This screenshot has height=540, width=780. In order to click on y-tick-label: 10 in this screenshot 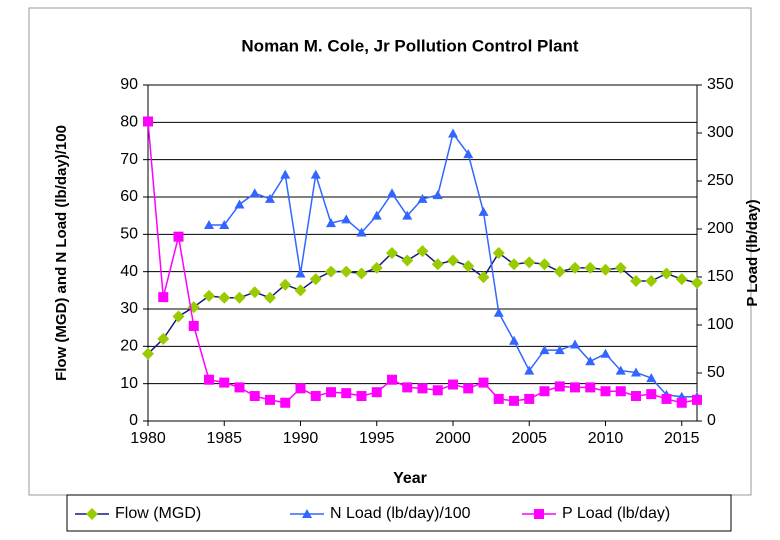, I will do `click(129, 383)`.